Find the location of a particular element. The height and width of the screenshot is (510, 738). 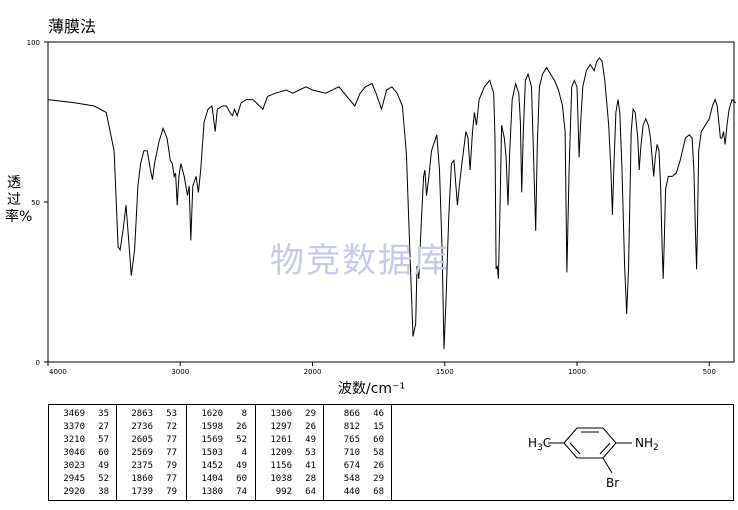

peak-table-row: 2863 53 is located at coordinates (151, 414).